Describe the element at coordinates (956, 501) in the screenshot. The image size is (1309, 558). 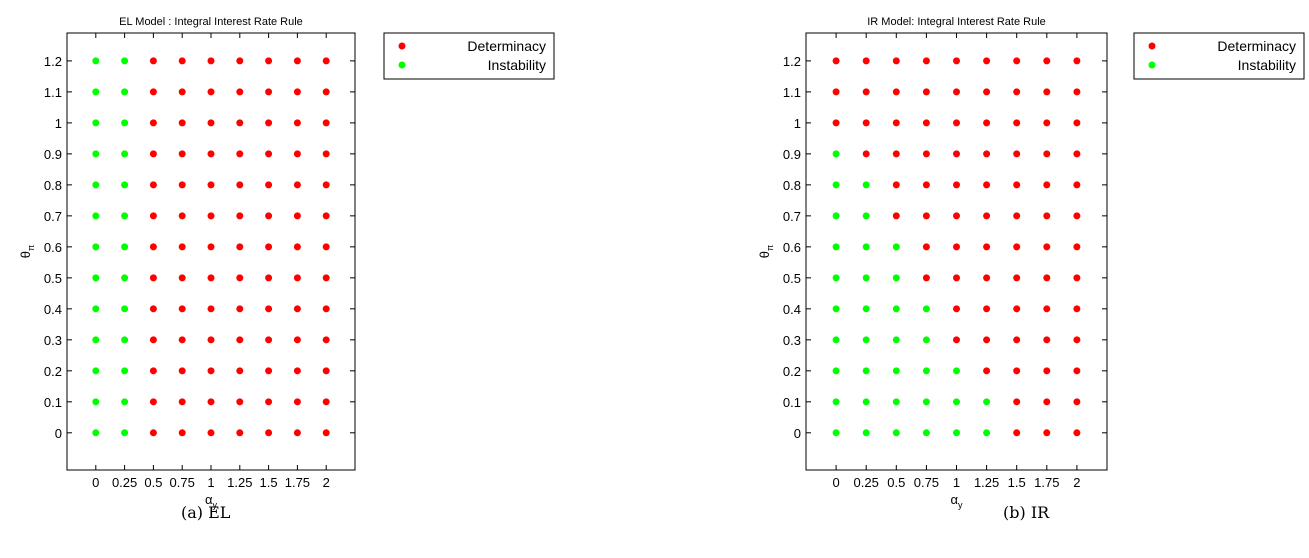
I see `x-axis-label: αy` at that location.